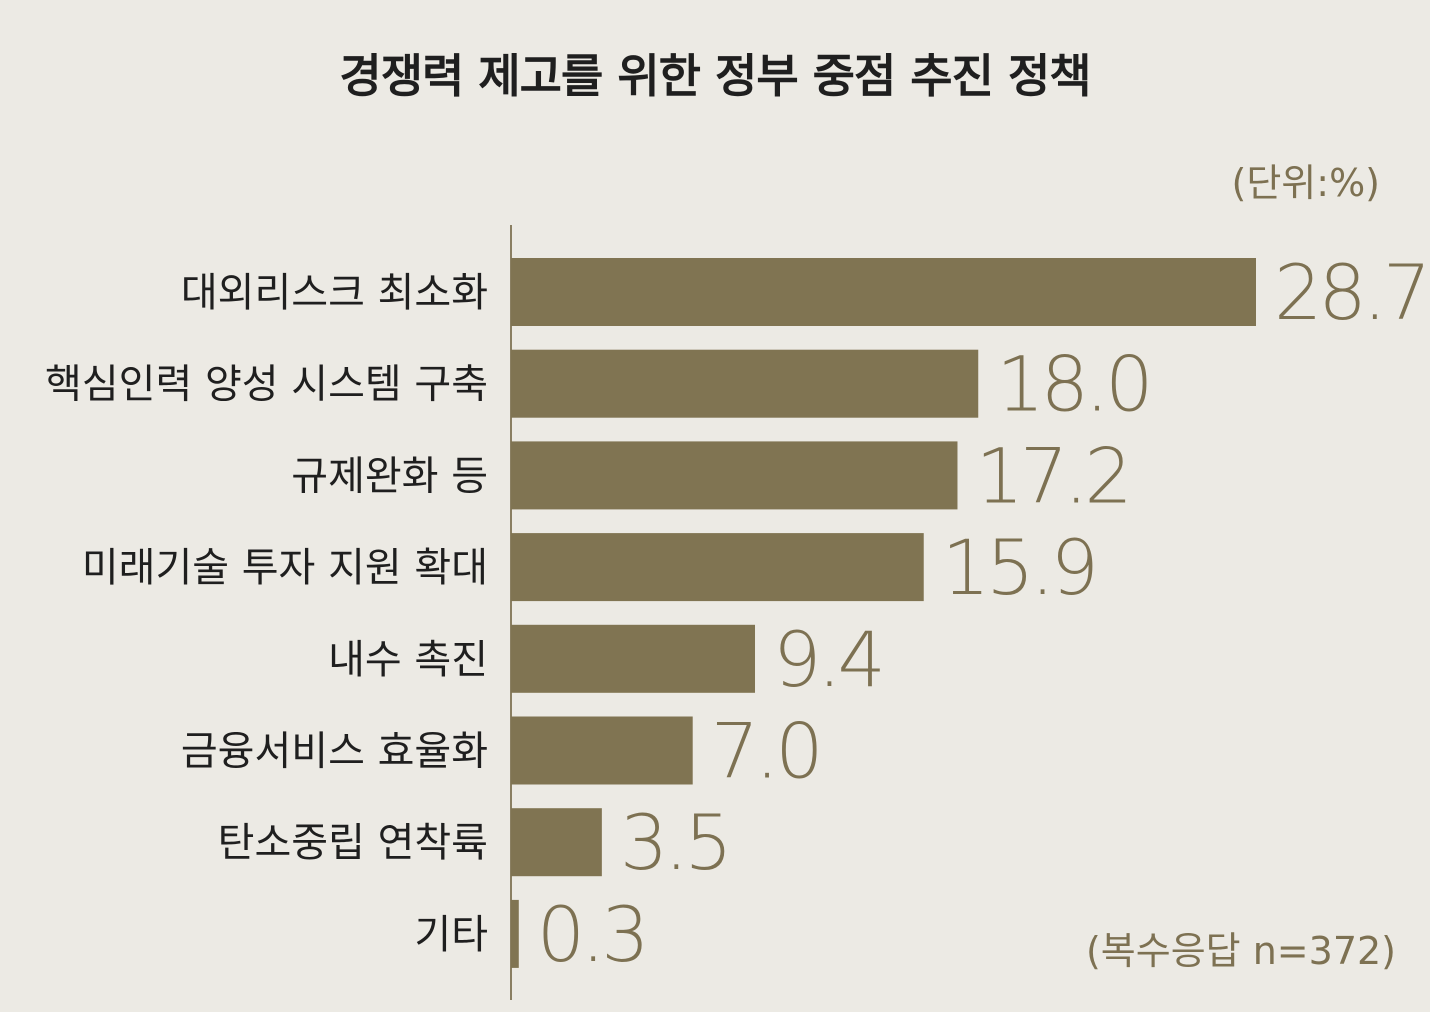 This screenshot has width=1430, height=1012. I want to click on unit-label: (단위:%), so click(1305, 183).